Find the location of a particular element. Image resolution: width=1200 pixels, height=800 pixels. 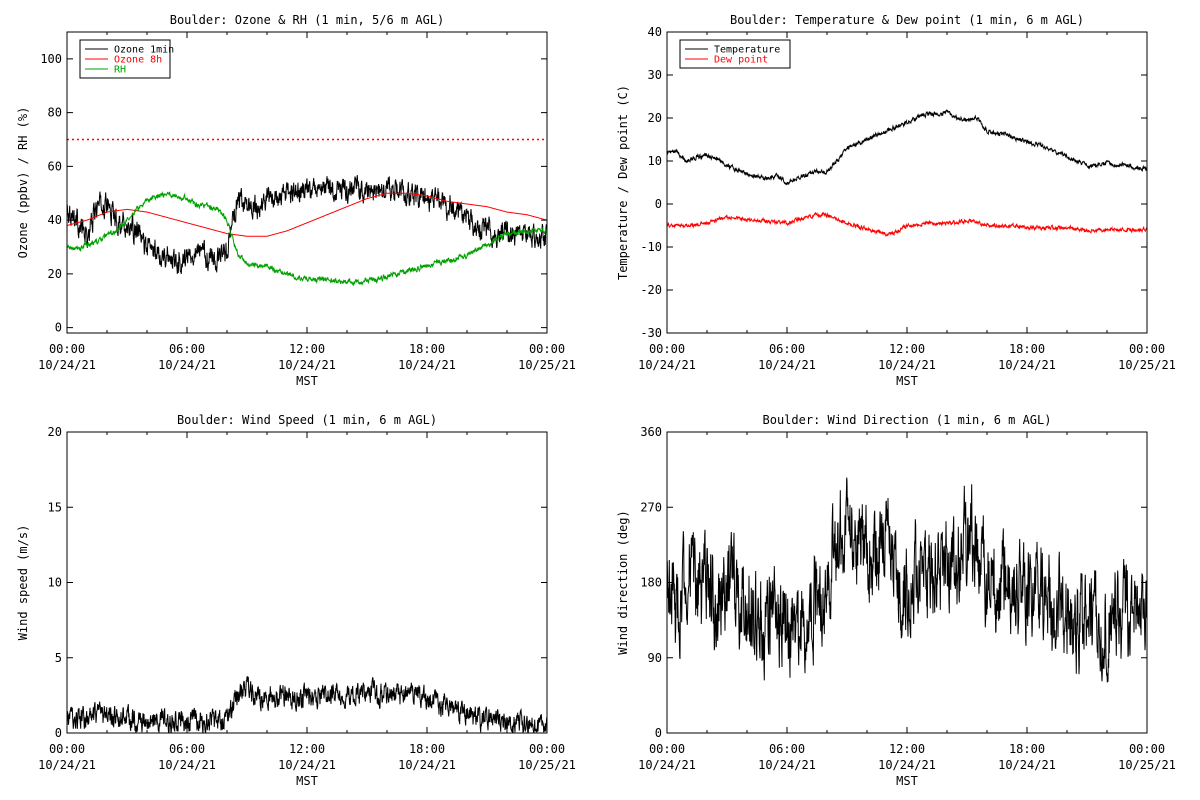

legend-box is located at coordinates (735, 54).